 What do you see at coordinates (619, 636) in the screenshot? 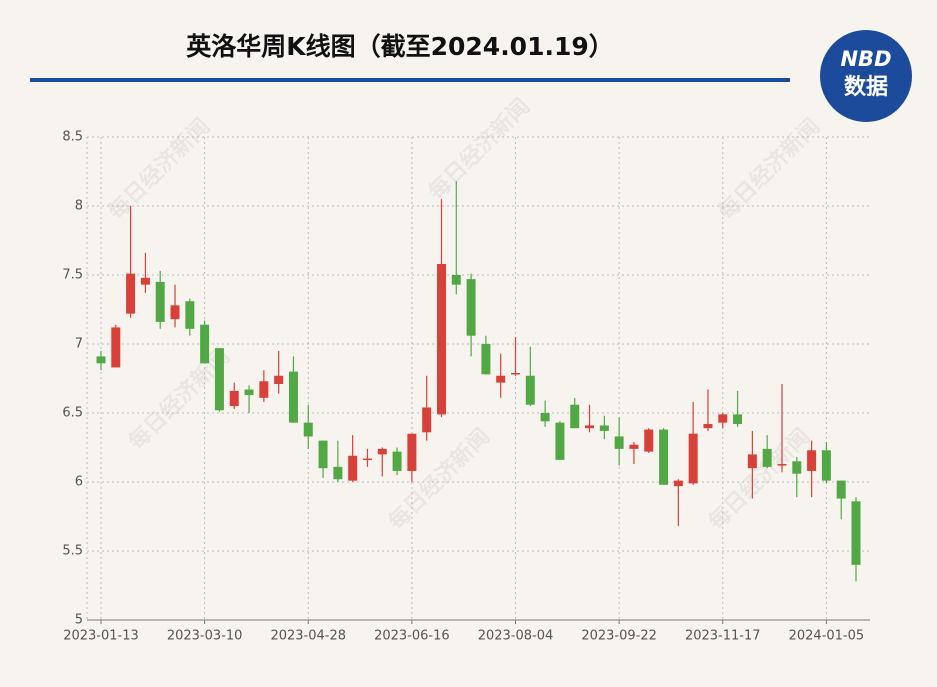
I see `x-tick-label: 2023-09-22` at bounding box center [619, 636].